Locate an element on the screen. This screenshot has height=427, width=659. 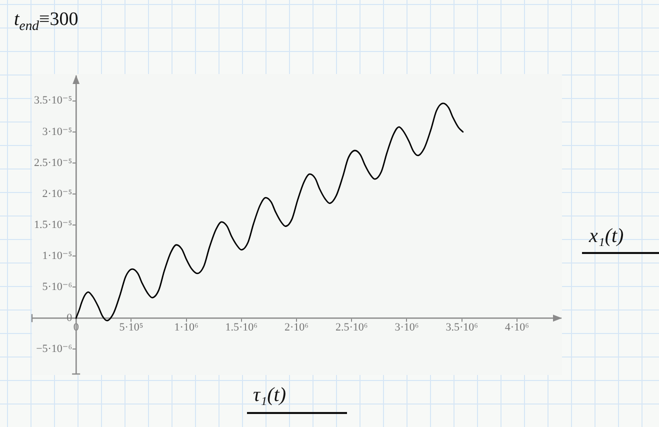
y-tick-label: 5·10⁻⁶ is located at coordinates (57, 286).